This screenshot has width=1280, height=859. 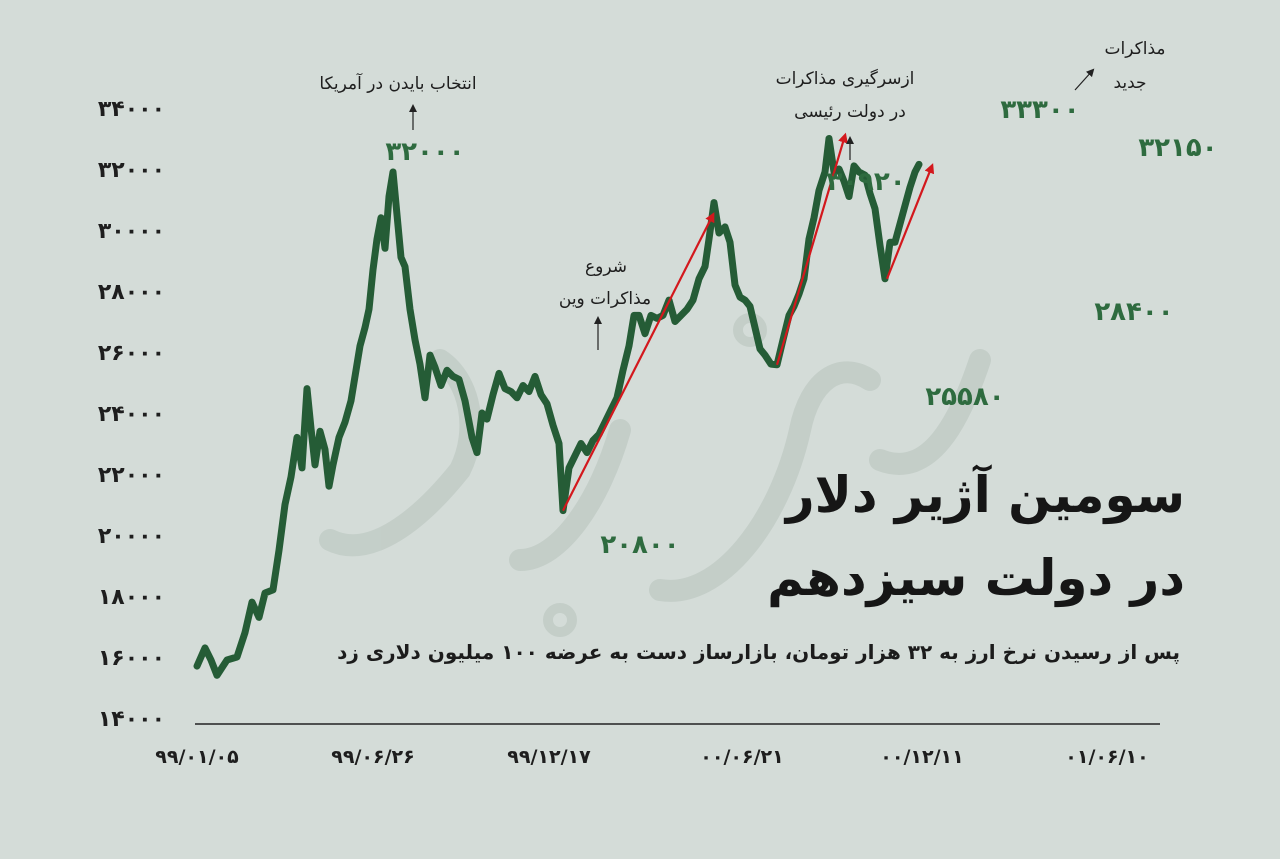 I want to click on x-tick-label: ۹۹/۰۱/۰۵, so click(x=197, y=757).